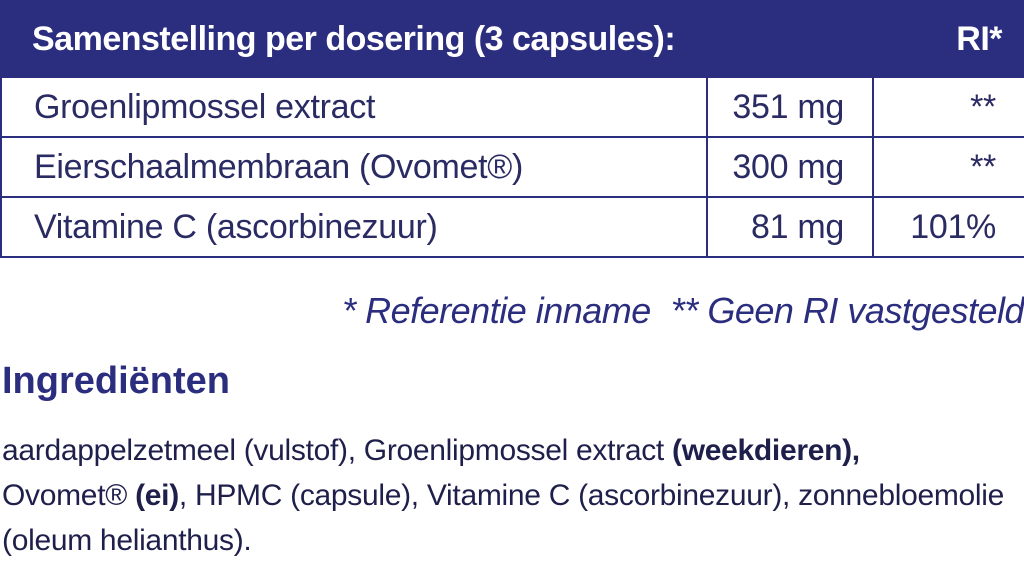 This screenshot has width=1024, height=571. I want to click on table-row: Groenlipmossel extract 351 mg **, so click(512, 107).